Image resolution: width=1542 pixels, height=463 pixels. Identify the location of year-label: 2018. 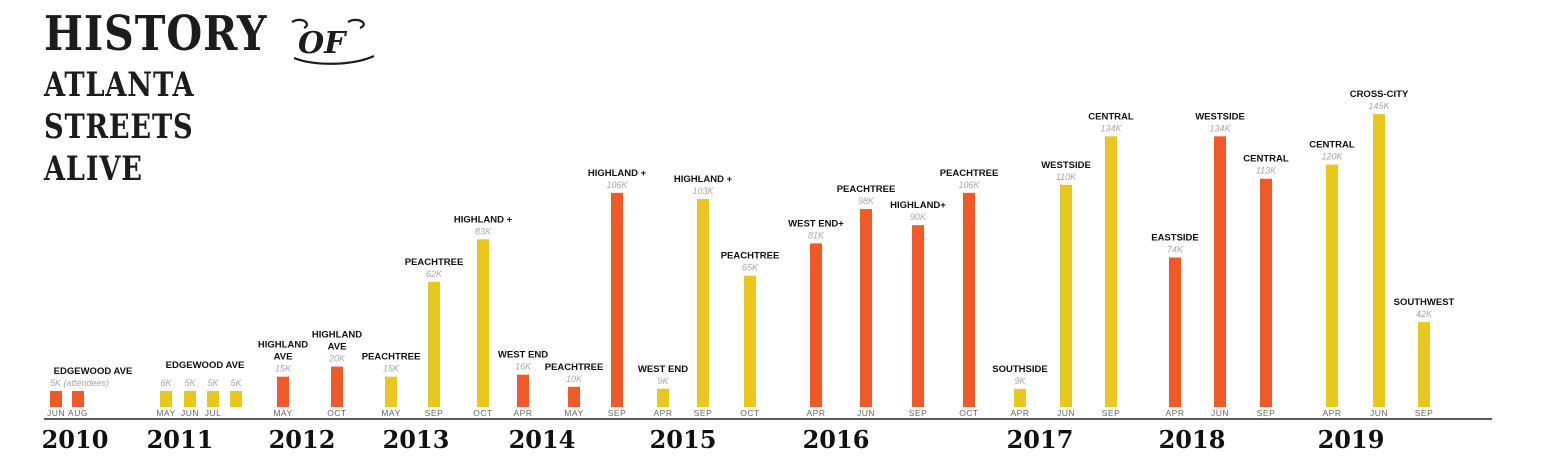
(1192, 439).